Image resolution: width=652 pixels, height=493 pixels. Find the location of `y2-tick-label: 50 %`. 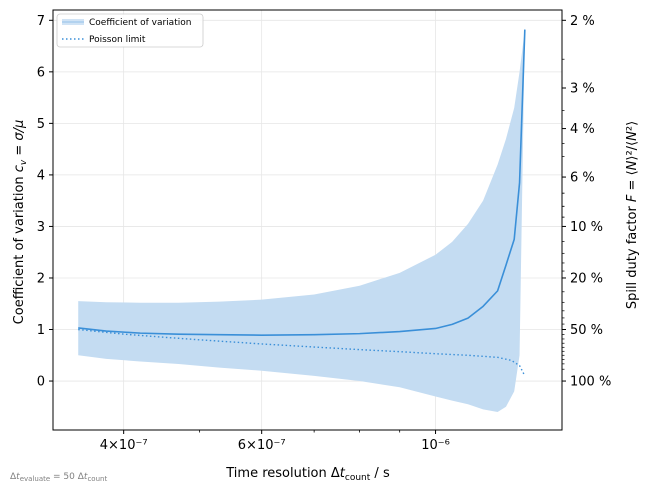

y2-tick-label: 50 % is located at coordinates (586, 330).